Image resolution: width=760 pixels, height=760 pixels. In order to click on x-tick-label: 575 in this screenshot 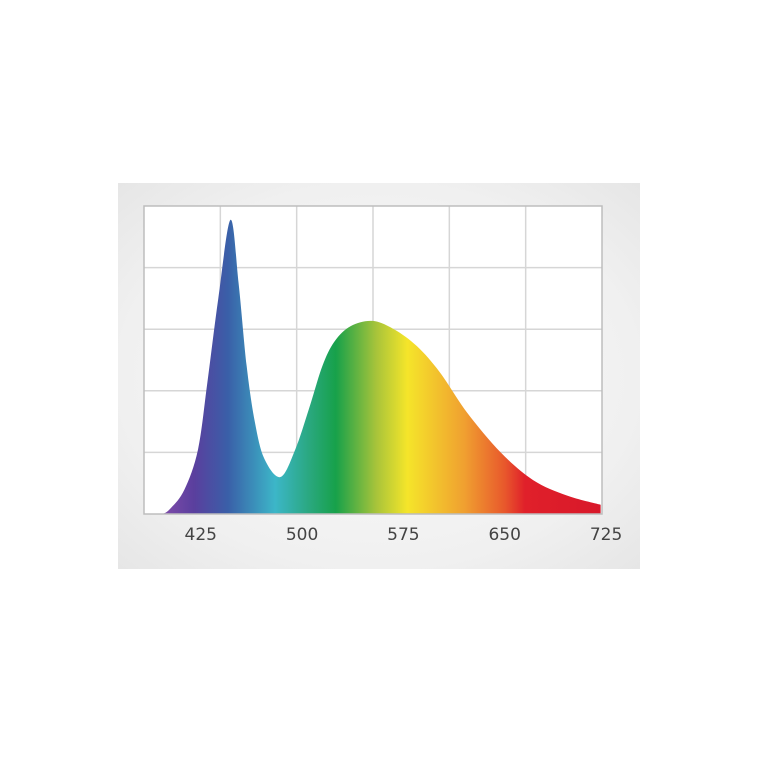, I will do `click(403, 535)`.